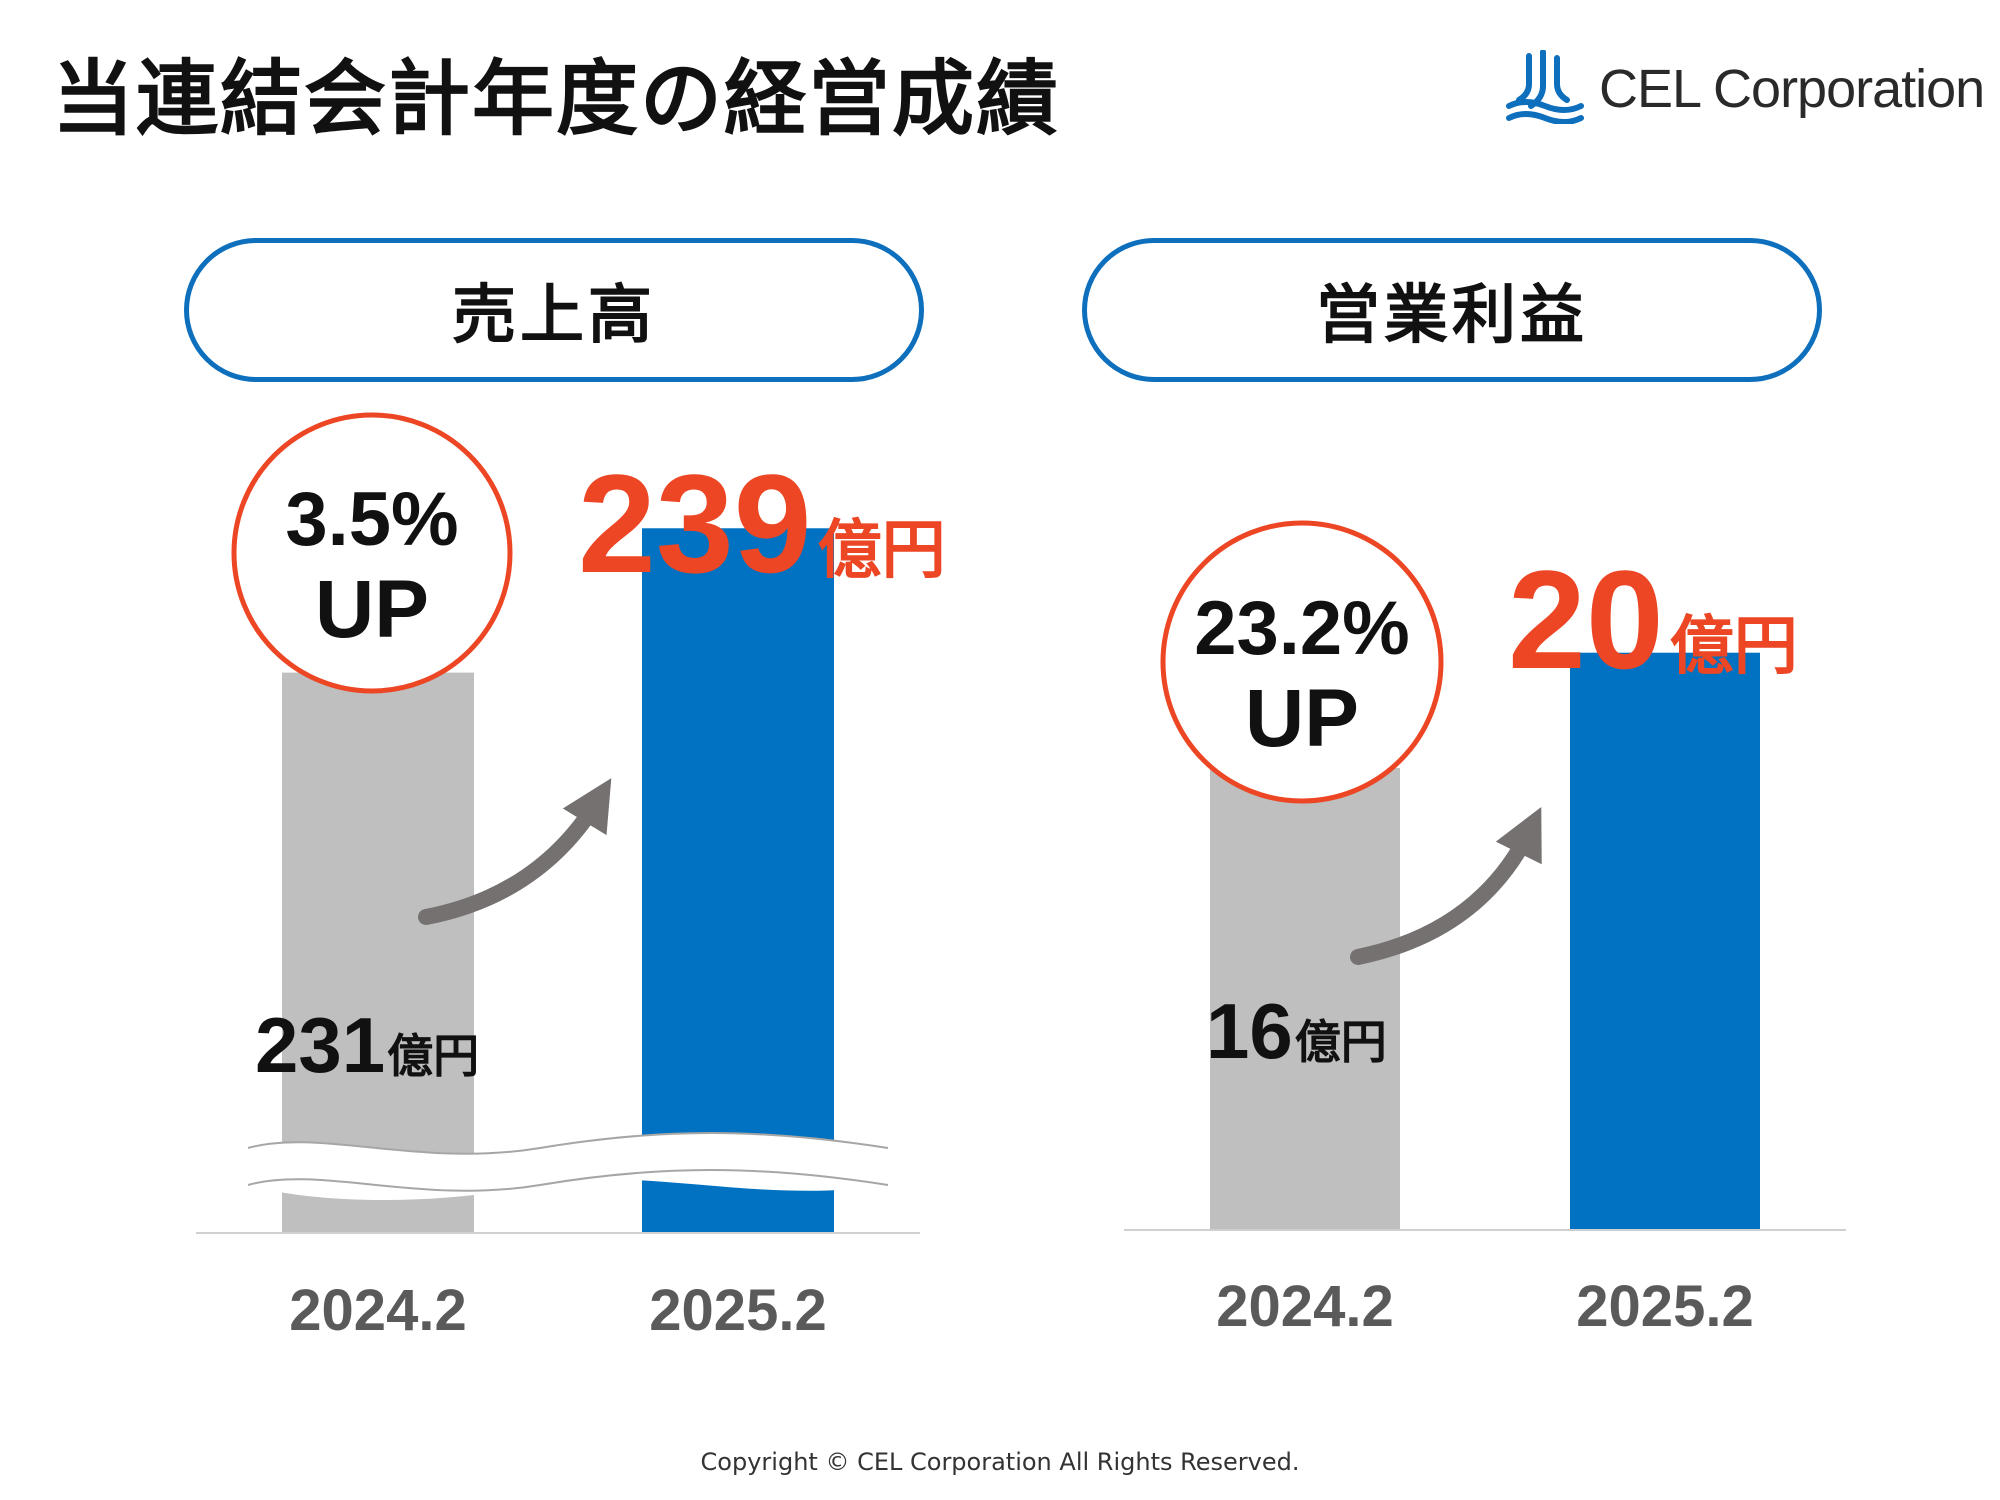 Image resolution: width=2000 pixels, height=1500 pixels. I want to click on company-logo: CEL Corporation, so click(1745, 88).